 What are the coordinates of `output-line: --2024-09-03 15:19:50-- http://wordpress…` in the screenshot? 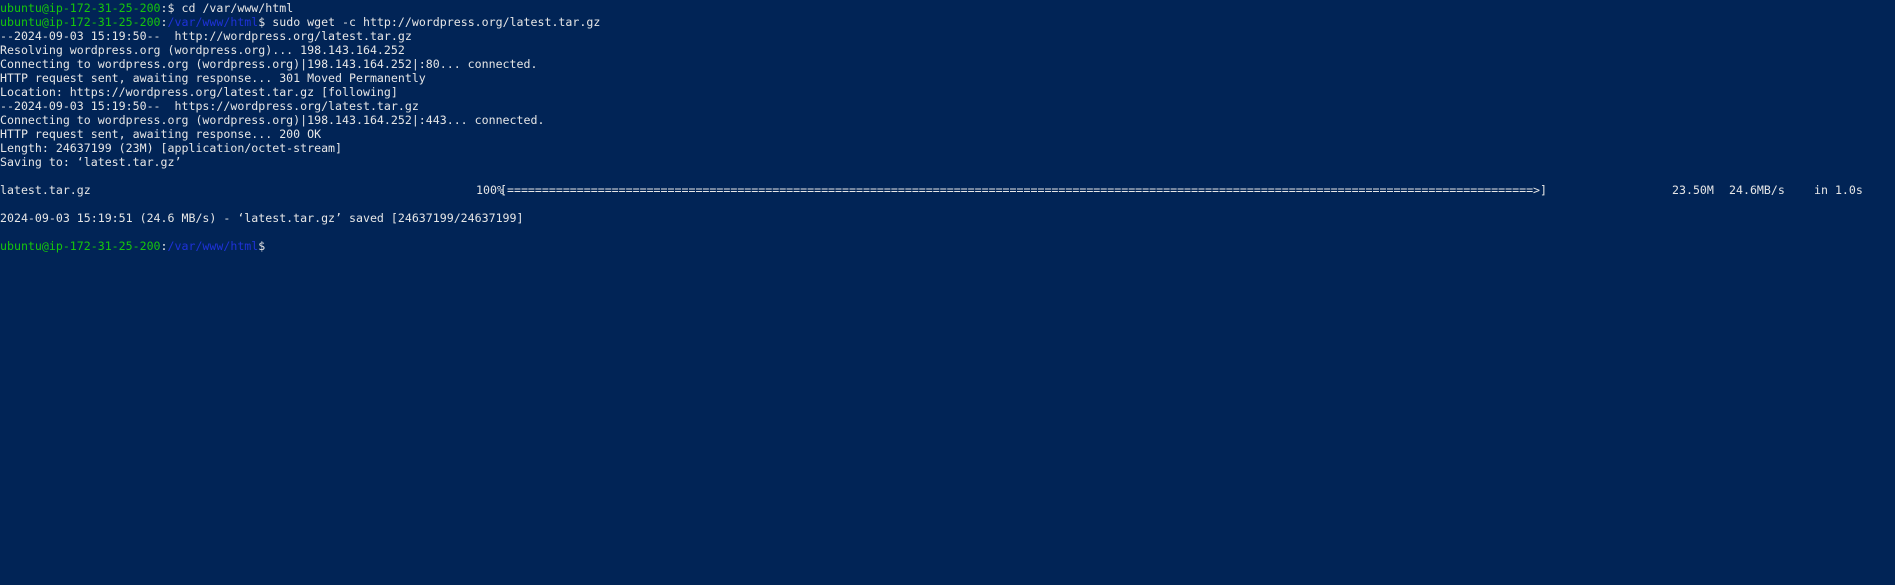 It's located at (206, 36).